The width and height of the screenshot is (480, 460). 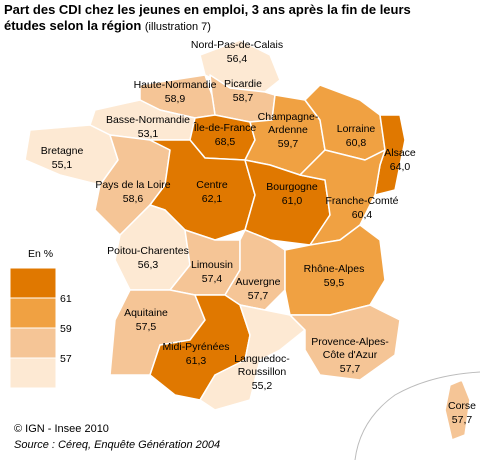 What do you see at coordinates (212, 199) in the screenshot?
I see `region-value: 62,1` at bounding box center [212, 199].